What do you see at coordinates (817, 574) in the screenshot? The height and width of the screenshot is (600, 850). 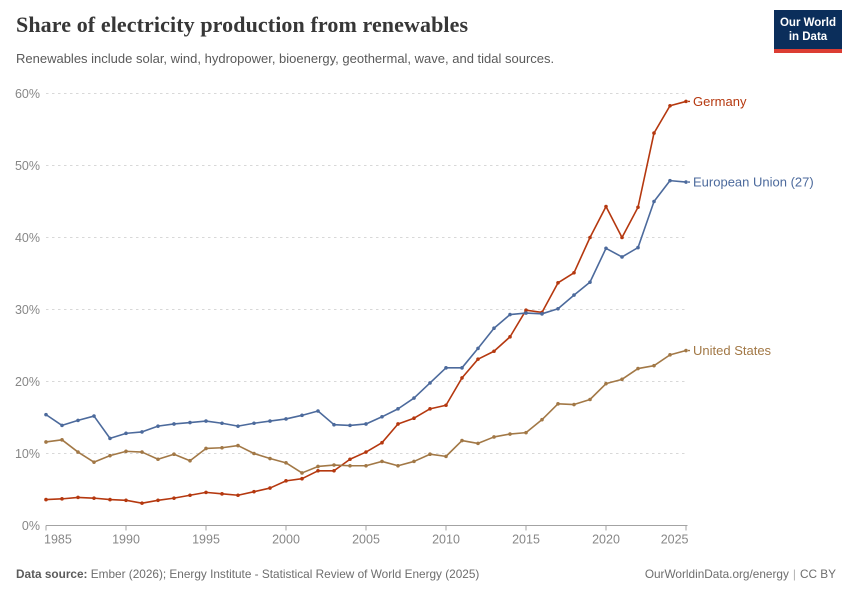 I see `license-link: CC BY` at bounding box center [817, 574].